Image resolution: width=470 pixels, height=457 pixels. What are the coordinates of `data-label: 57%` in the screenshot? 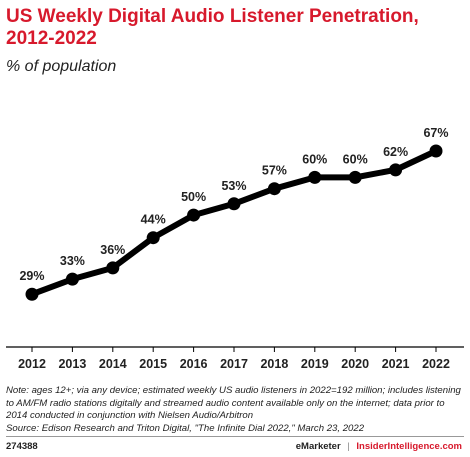 It's located at (274, 171).